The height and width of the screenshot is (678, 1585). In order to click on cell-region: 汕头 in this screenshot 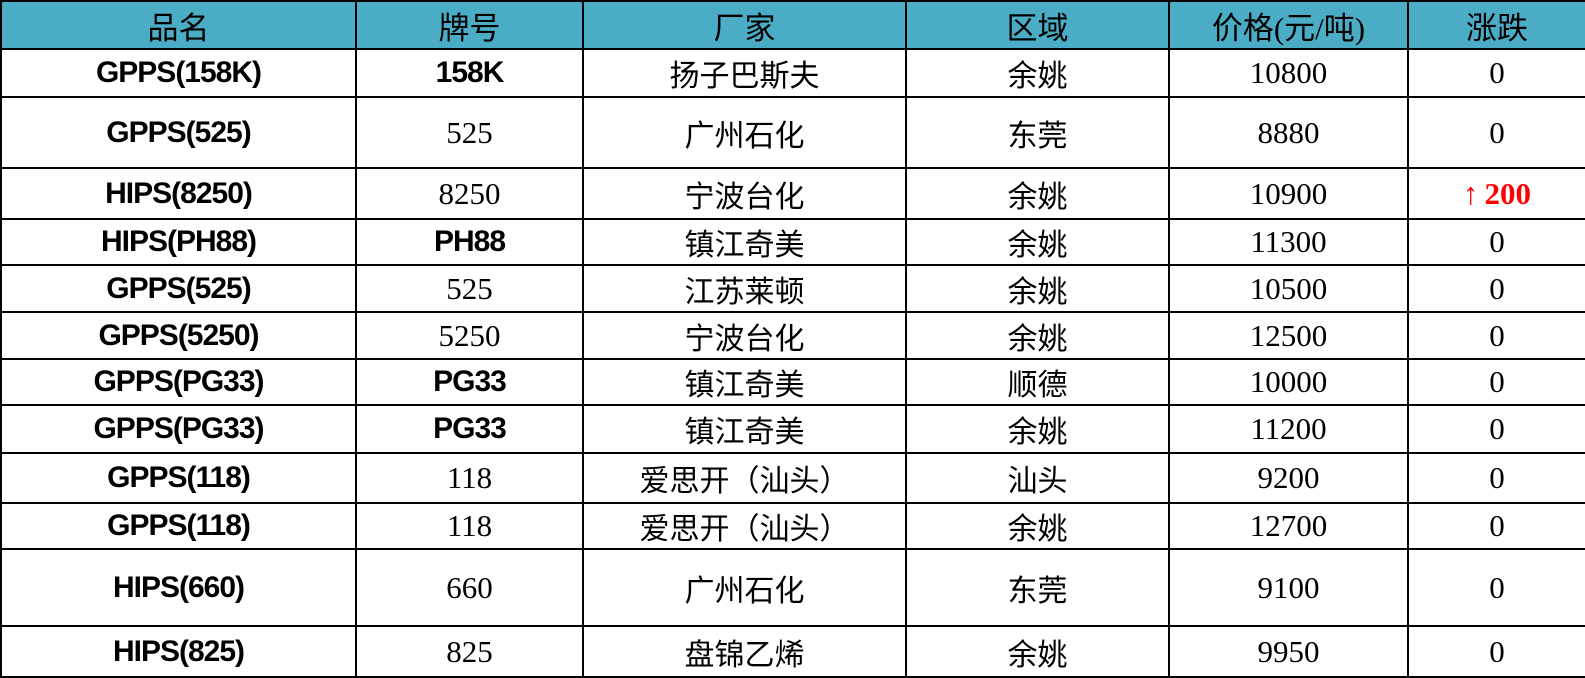, I will do `click(1037, 478)`.